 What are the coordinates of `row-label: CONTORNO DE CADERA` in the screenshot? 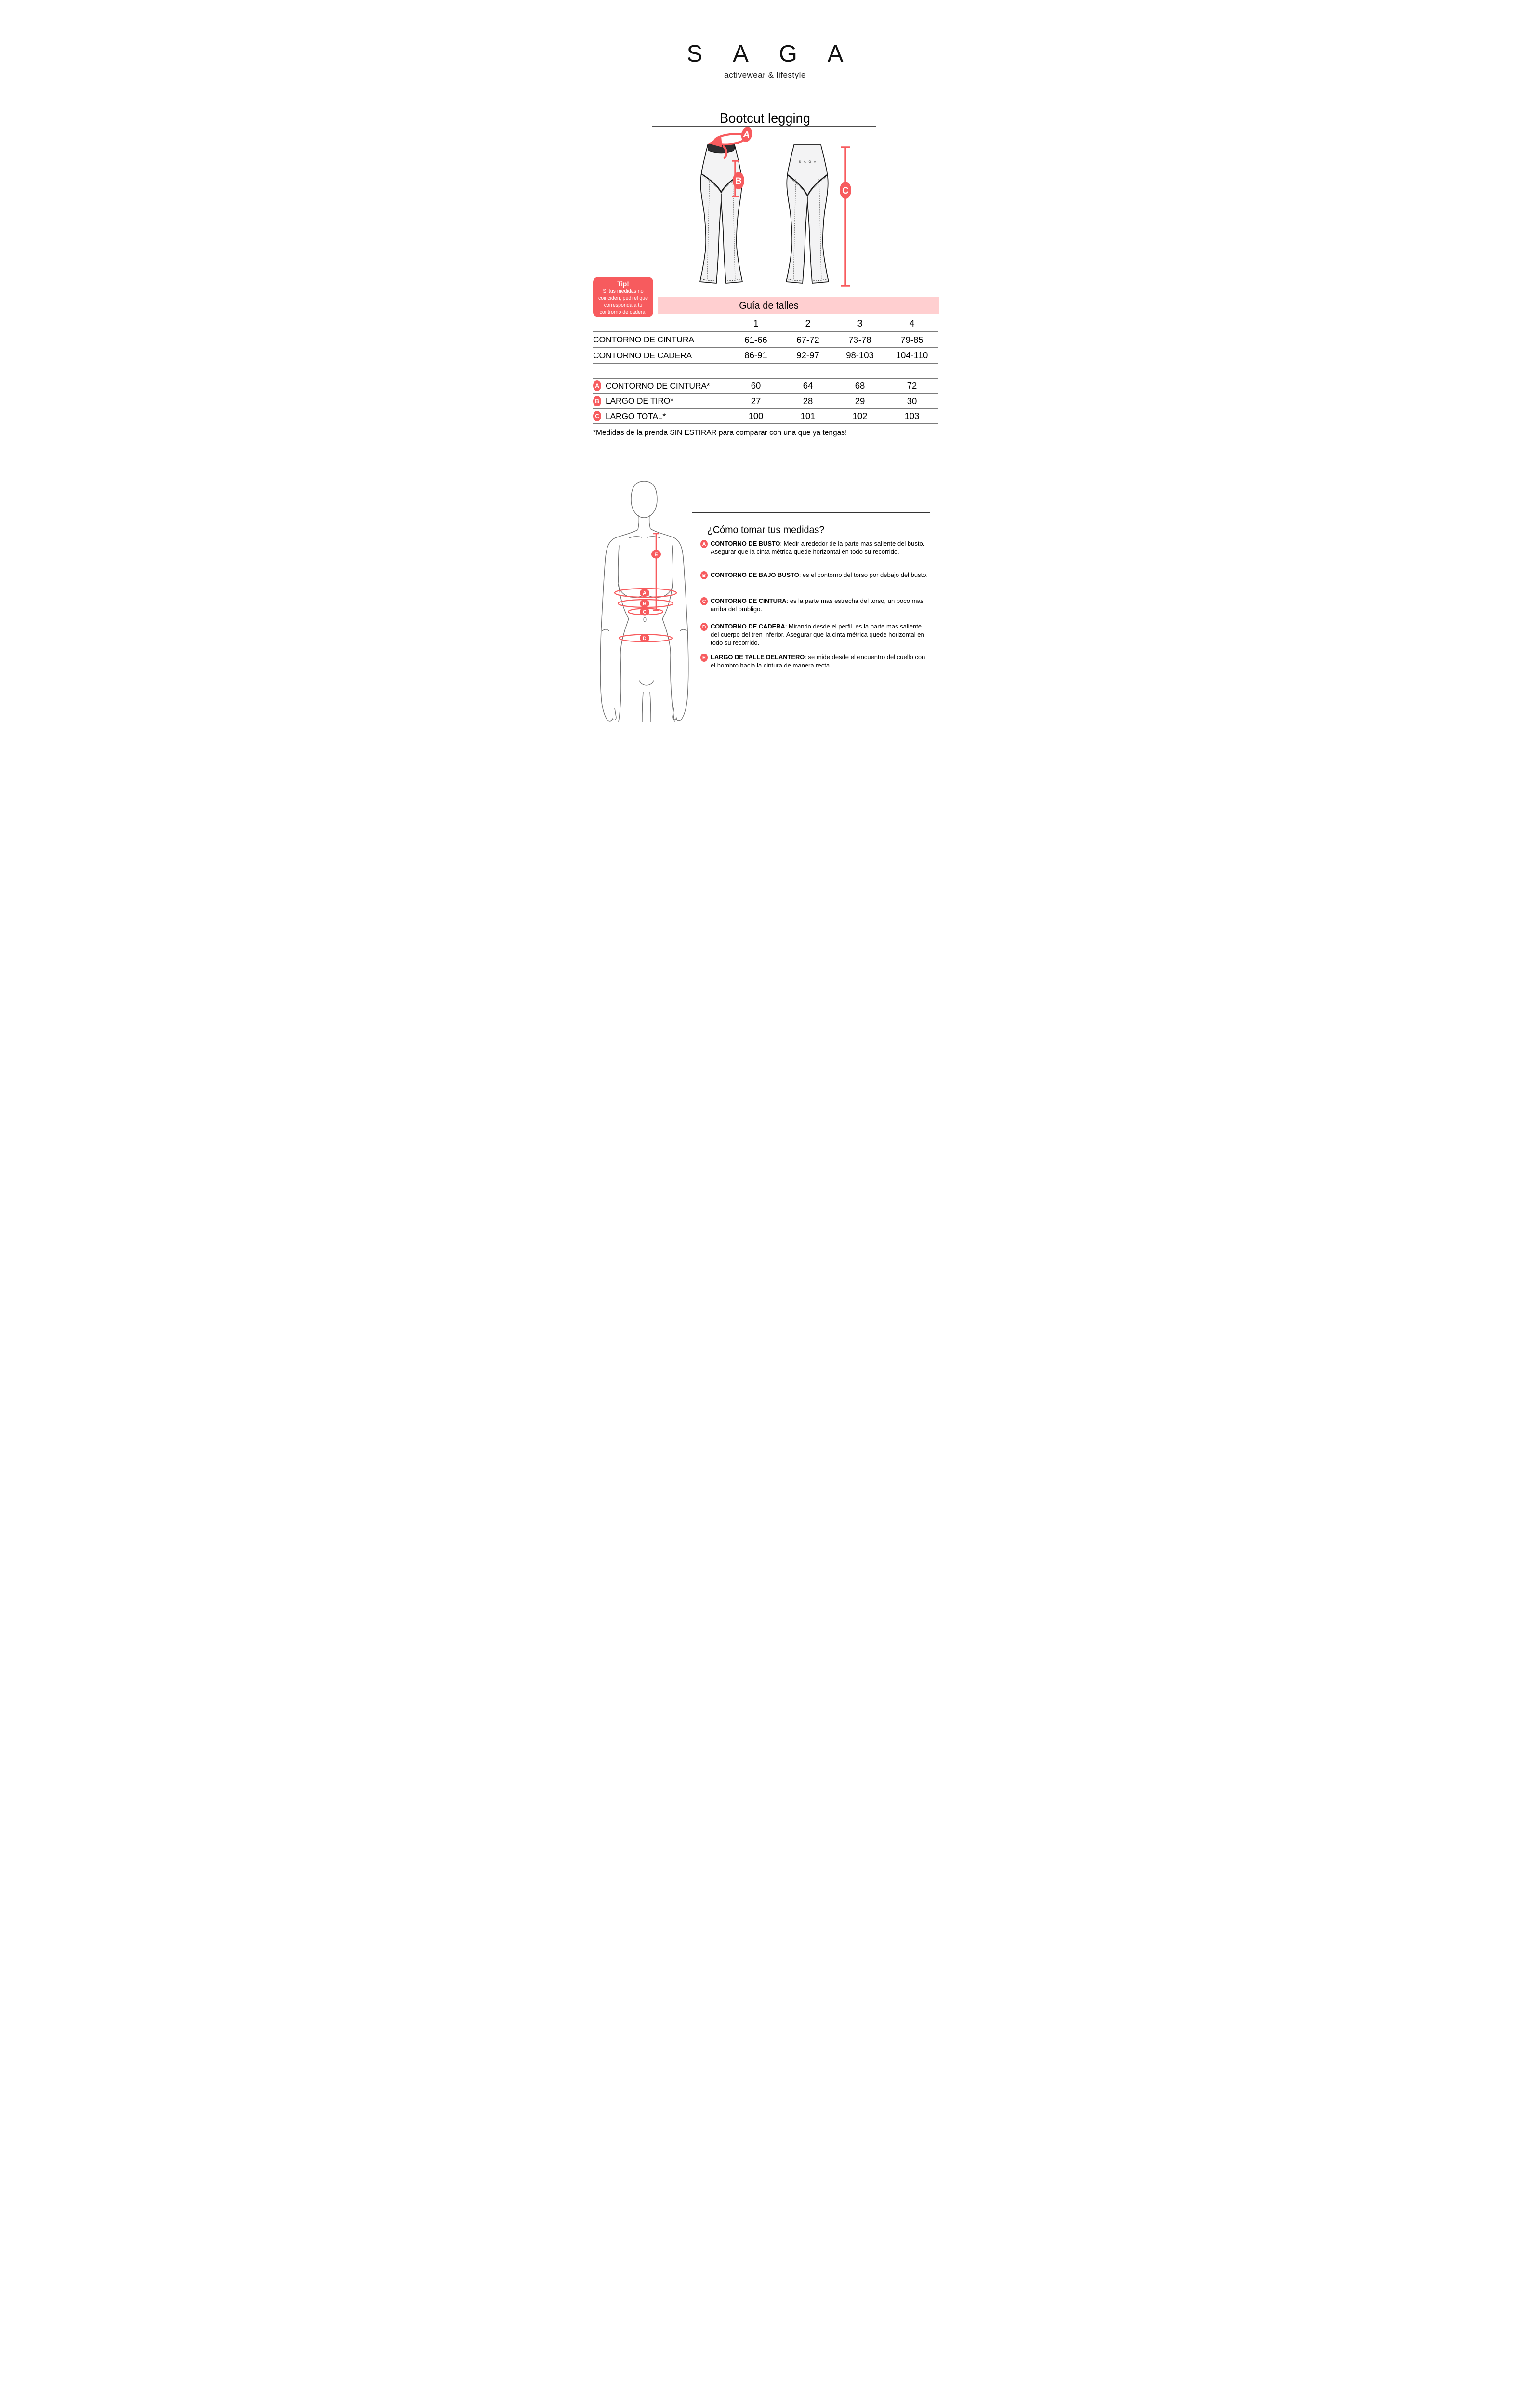 It's located at (643, 355).